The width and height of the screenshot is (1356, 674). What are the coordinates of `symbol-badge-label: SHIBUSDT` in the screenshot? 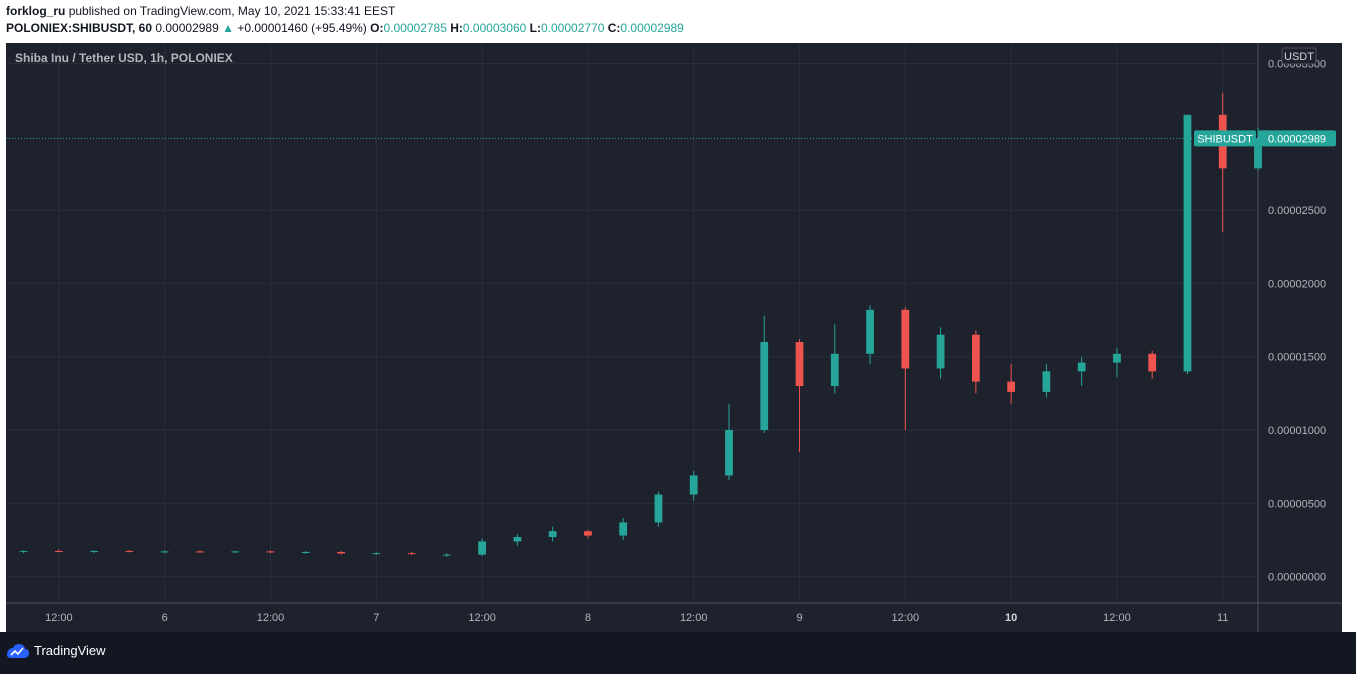 It's located at (1225, 139).